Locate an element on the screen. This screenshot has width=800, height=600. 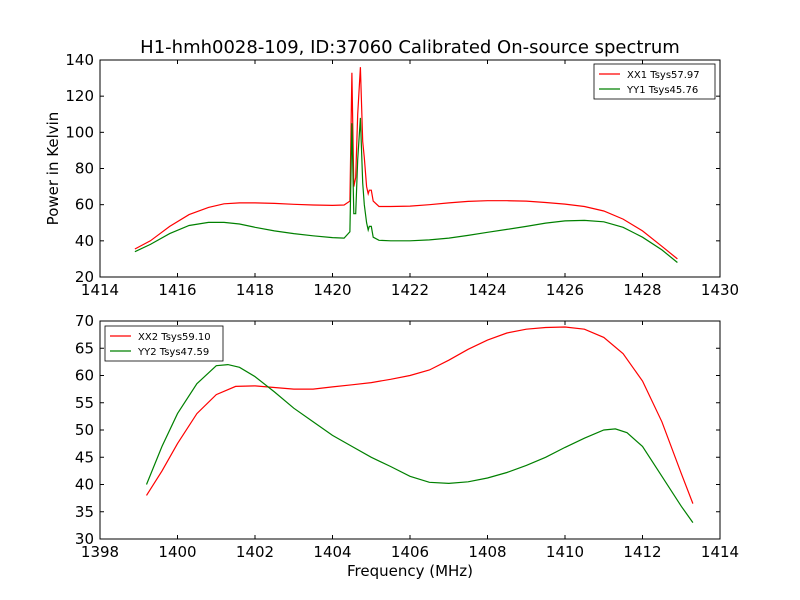
x-tick-label: 1408 is located at coordinates (487, 552).